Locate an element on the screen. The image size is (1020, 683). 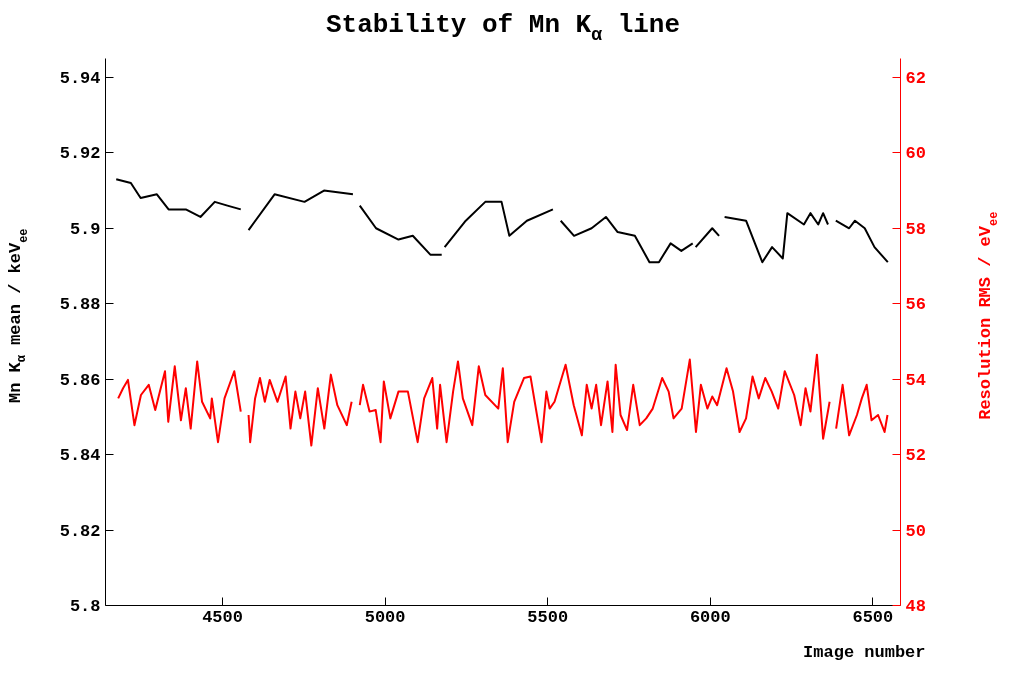
y-tick-label: 5.84 is located at coordinates (80, 456).